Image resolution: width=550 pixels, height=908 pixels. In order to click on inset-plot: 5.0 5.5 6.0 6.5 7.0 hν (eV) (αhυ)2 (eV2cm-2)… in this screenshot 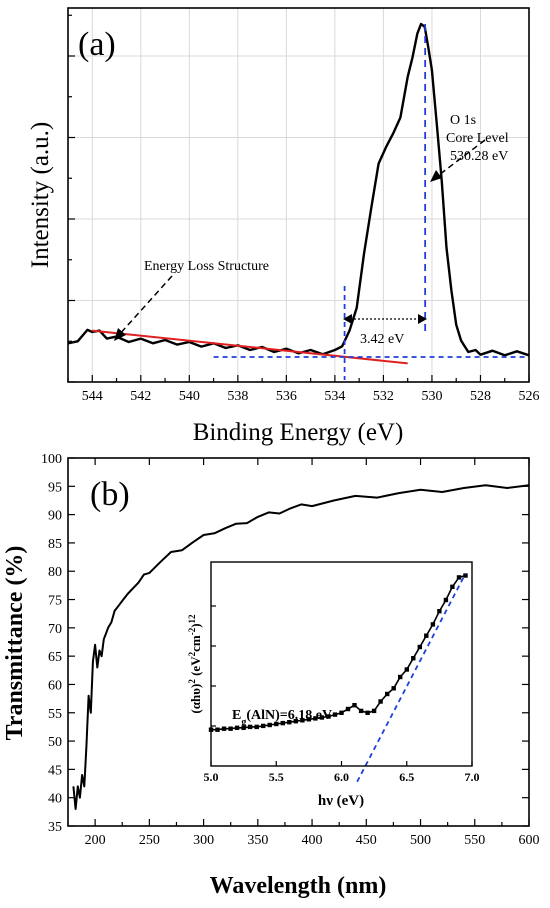, I will do `click(333, 685)`.